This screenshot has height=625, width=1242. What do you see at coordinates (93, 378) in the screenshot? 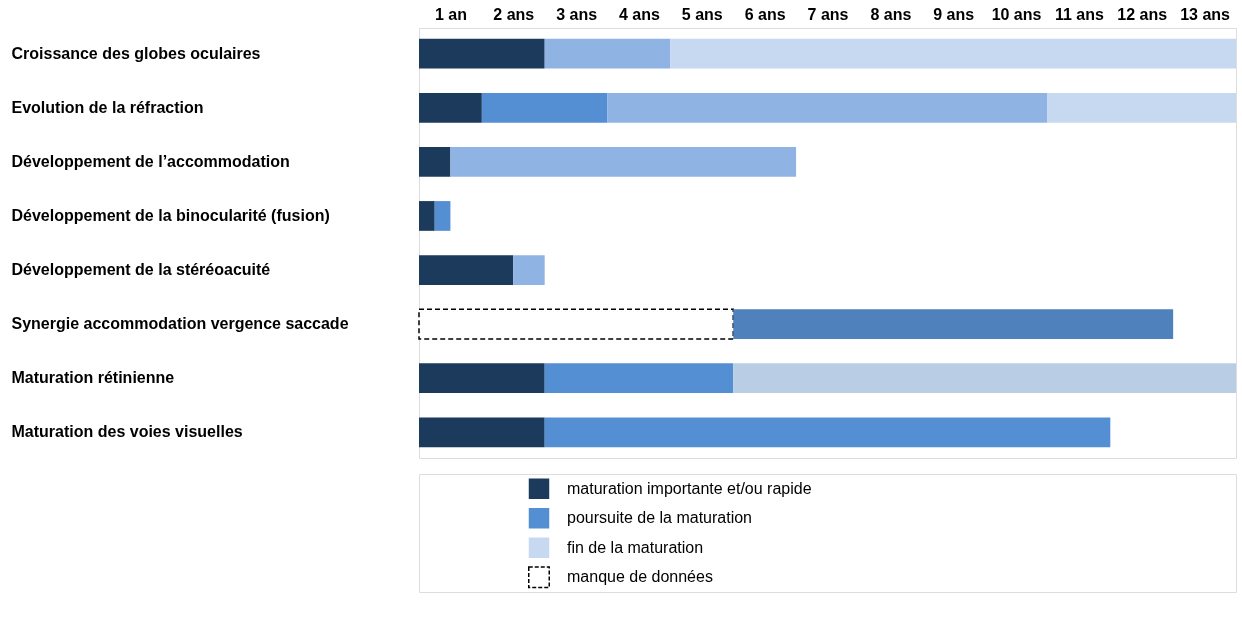
I see `y-tick-label: Maturation rétinienne` at bounding box center [93, 378].